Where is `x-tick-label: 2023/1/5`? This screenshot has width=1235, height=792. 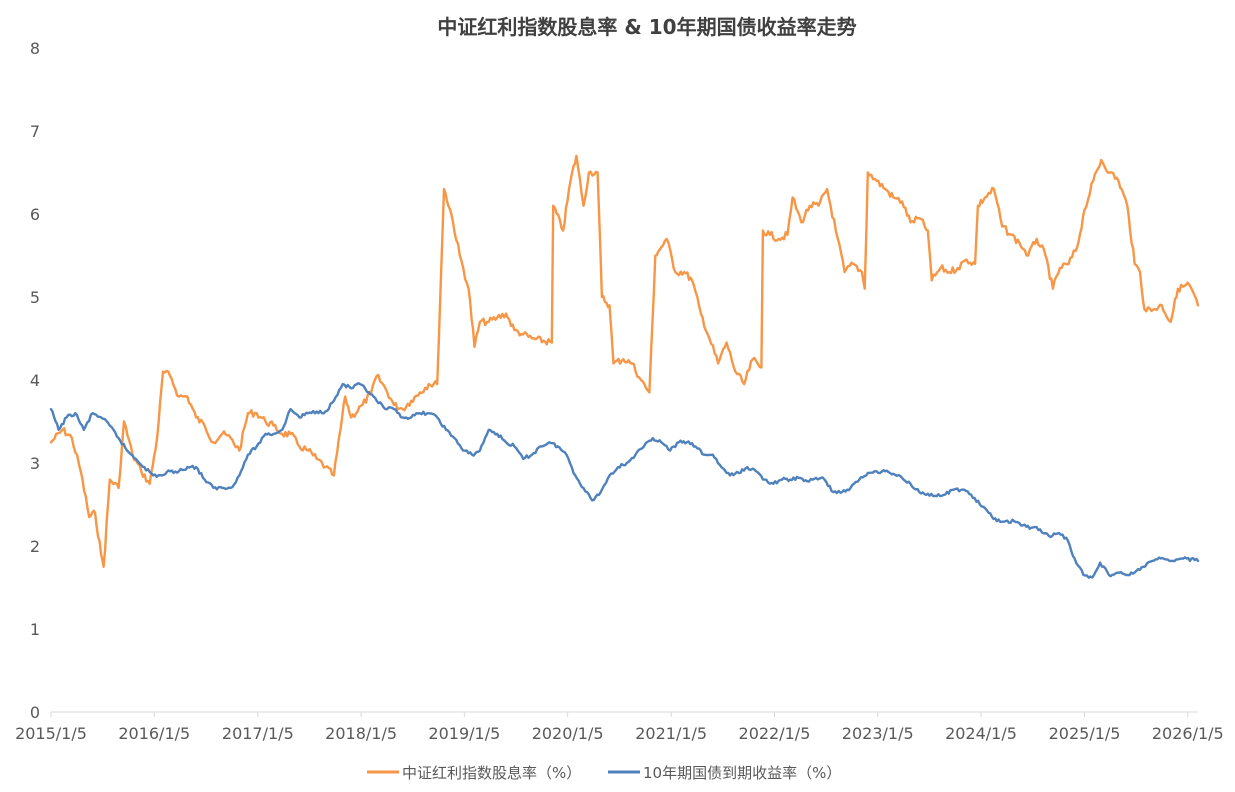 x-tick-label: 2023/1/5 is located at coordinates (878, 733).